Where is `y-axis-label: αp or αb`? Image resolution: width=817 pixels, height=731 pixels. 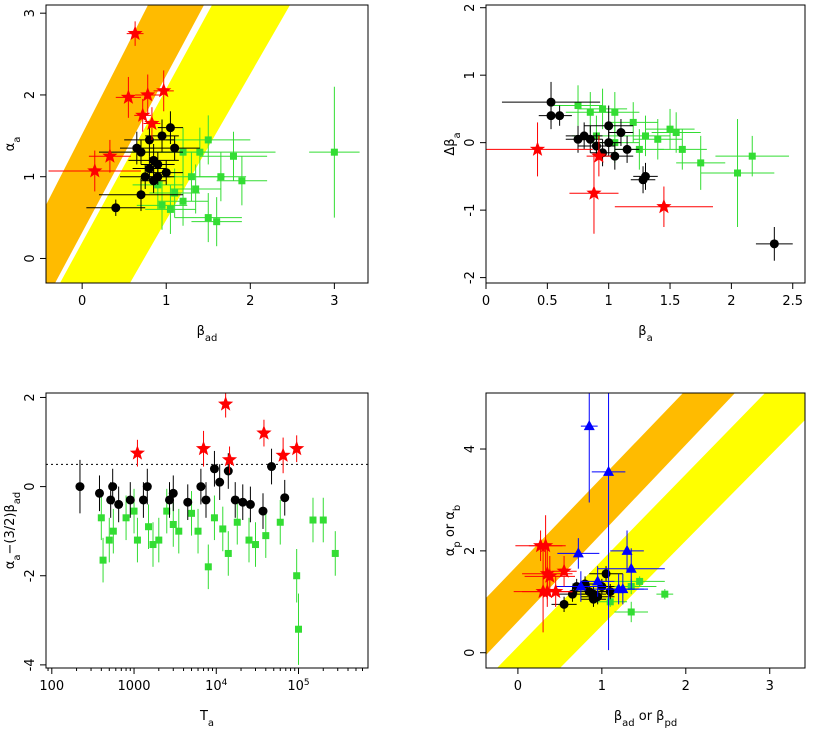
y-axis-label: αp or αb is located at coordinates (453, 530).